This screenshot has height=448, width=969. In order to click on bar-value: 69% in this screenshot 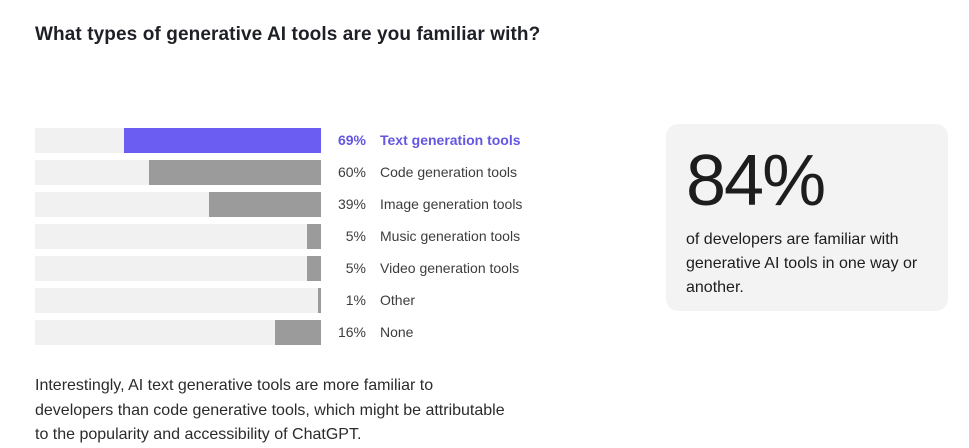, I will do `click(351, 140)`.